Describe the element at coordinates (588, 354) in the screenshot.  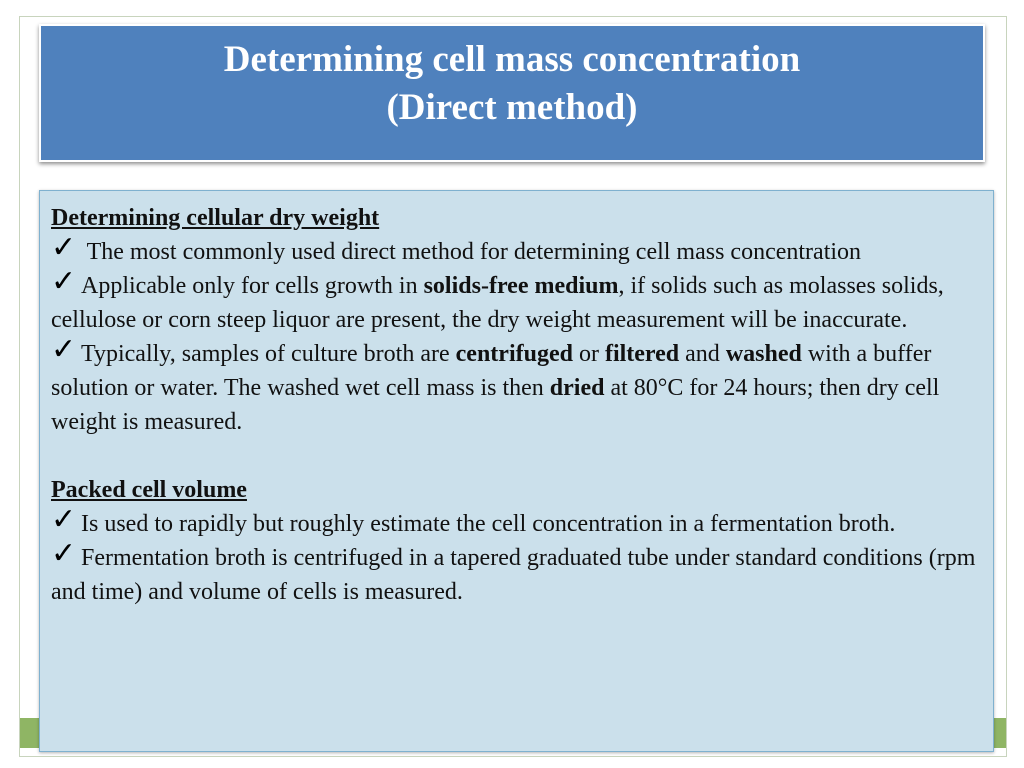
I see `bullet-text: or` at that location.